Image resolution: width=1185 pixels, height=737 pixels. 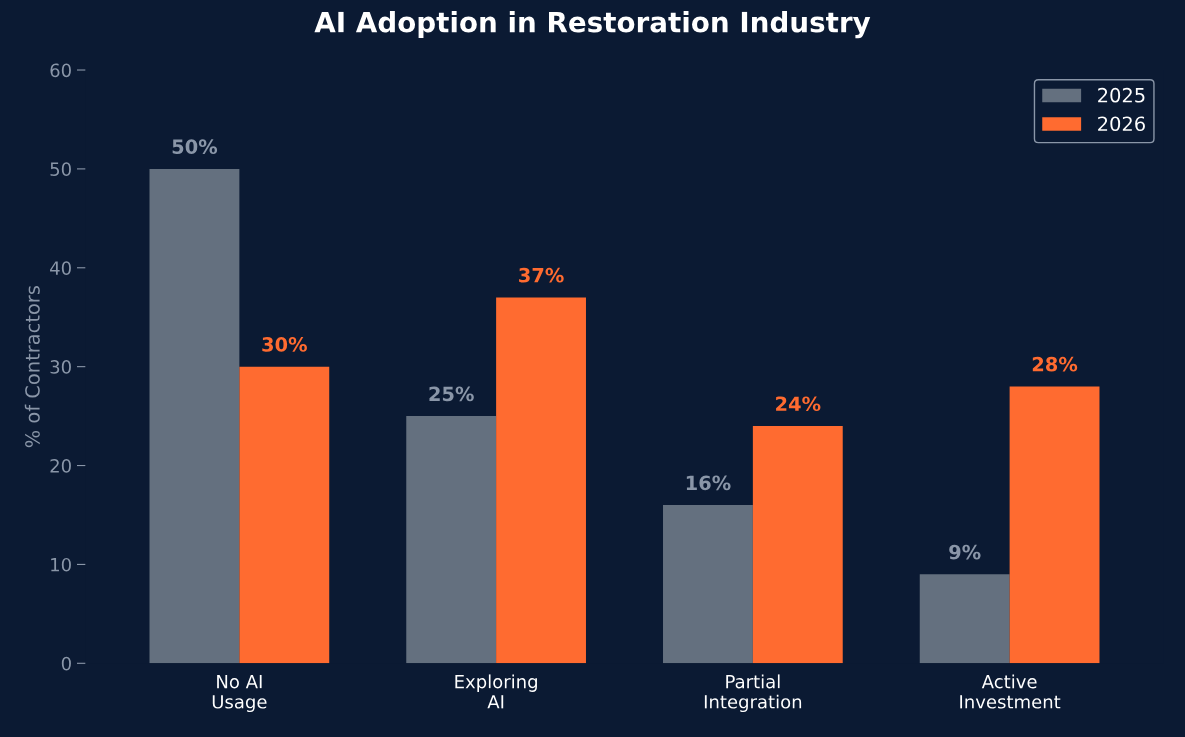 I want to click on data-label: 37%, so click(x=541, y=275).